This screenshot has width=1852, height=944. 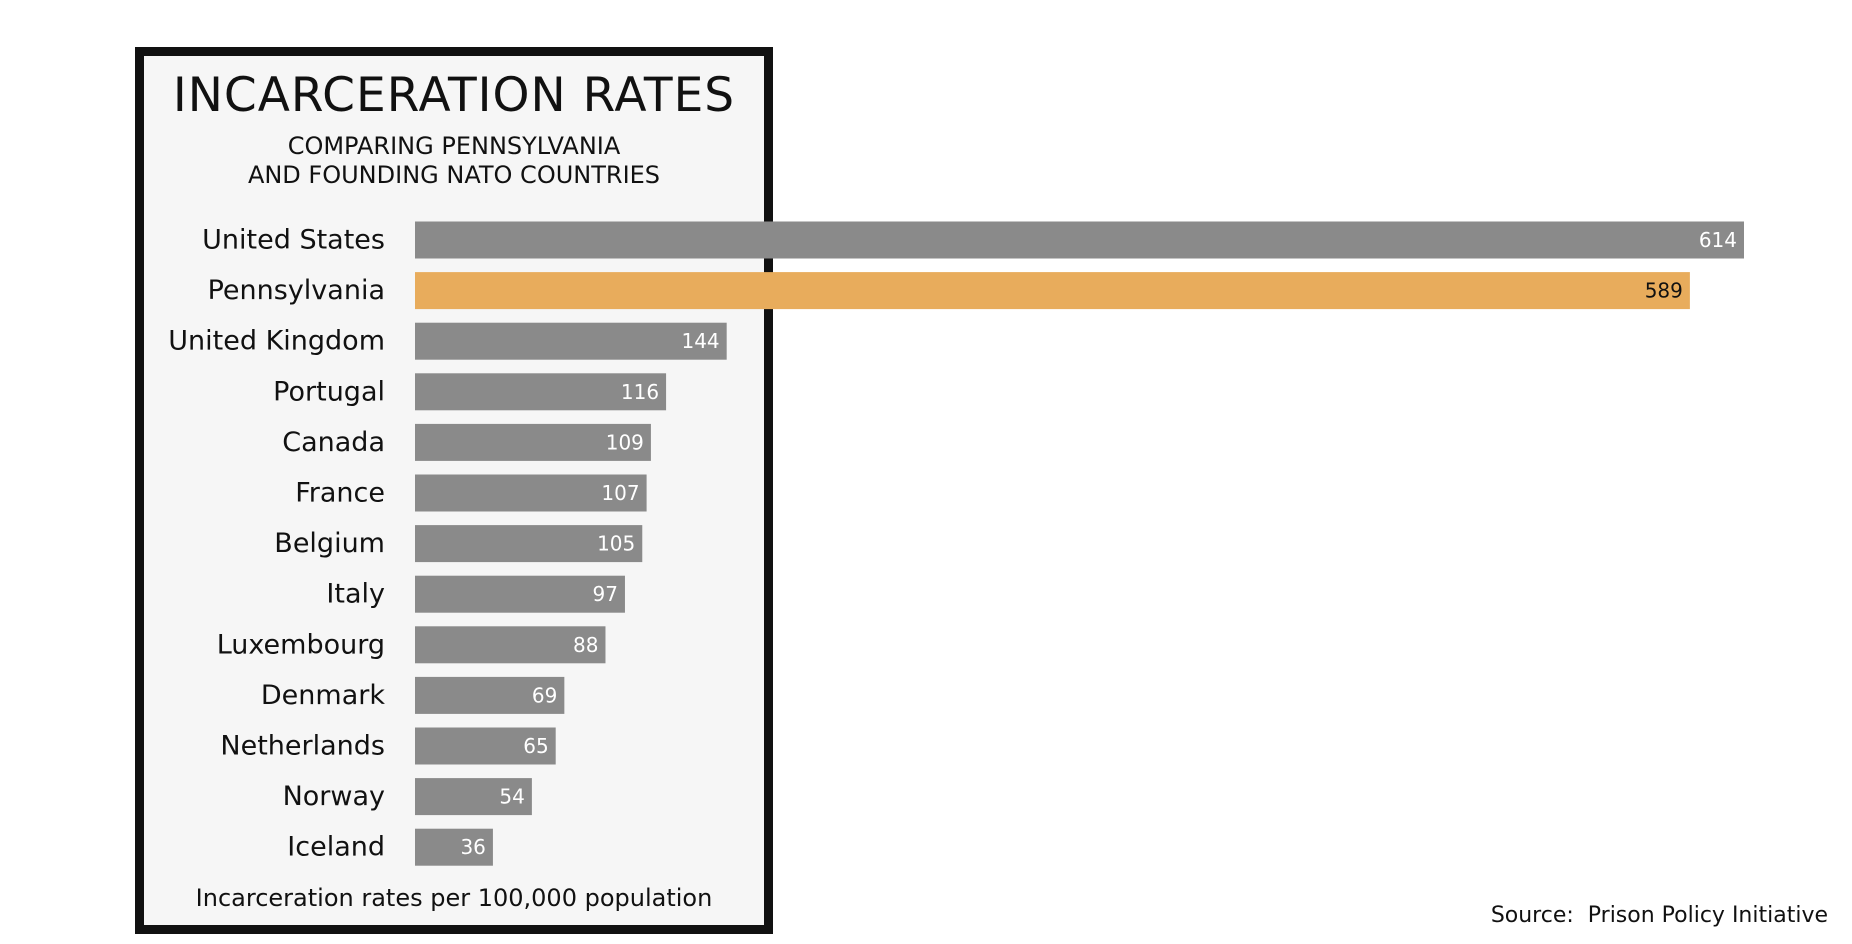 What do you see at coordinates (1079, 240) in the screenshot?
I see `bar-united-states` at bounding box center [1079, 240].